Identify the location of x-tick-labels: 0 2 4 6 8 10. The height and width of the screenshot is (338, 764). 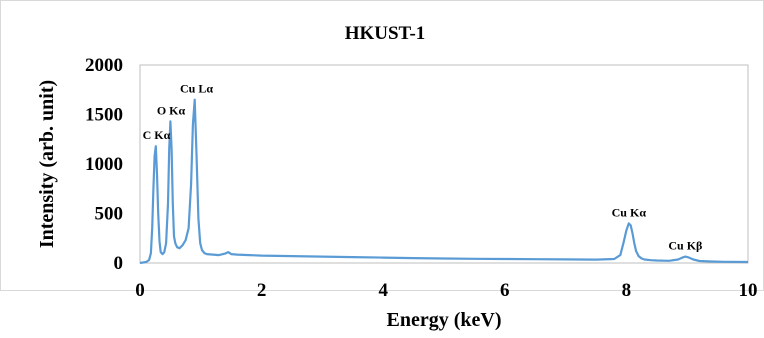
(446, 290).